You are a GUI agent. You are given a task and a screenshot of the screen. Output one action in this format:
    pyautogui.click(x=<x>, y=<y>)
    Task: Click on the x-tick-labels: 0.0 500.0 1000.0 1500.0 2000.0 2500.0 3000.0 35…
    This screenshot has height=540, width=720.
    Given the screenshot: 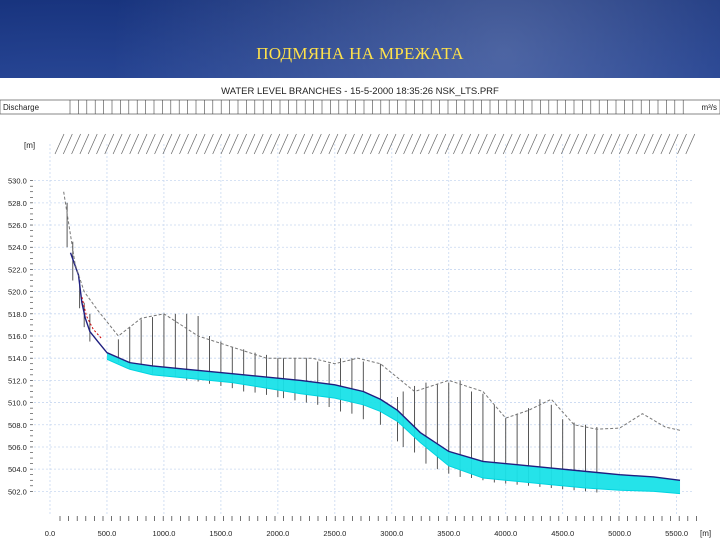 What is the action you would take?
    pyautogui.click(x=366, y=533)
    